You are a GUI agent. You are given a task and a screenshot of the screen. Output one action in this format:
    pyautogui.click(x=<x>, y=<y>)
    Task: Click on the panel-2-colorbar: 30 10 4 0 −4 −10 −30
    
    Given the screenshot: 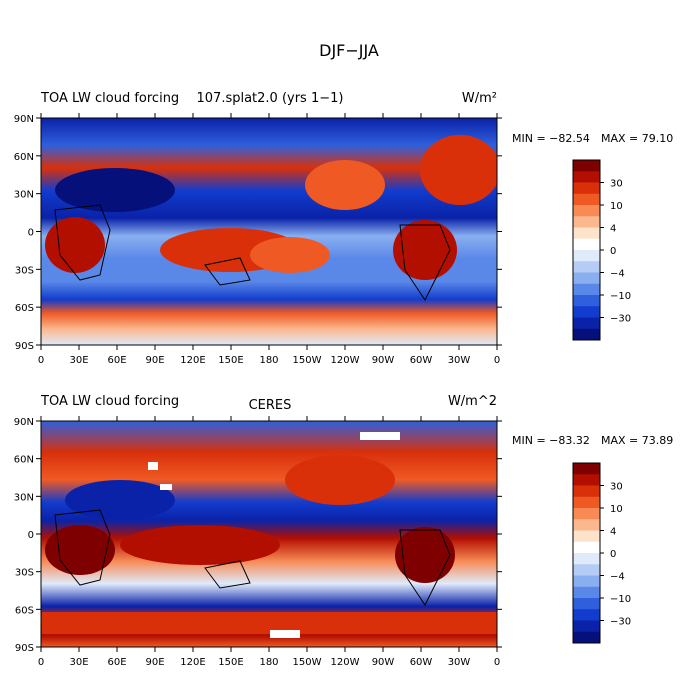 What is the action you would take?
    pyautogui.click(x=601, y=553)
    